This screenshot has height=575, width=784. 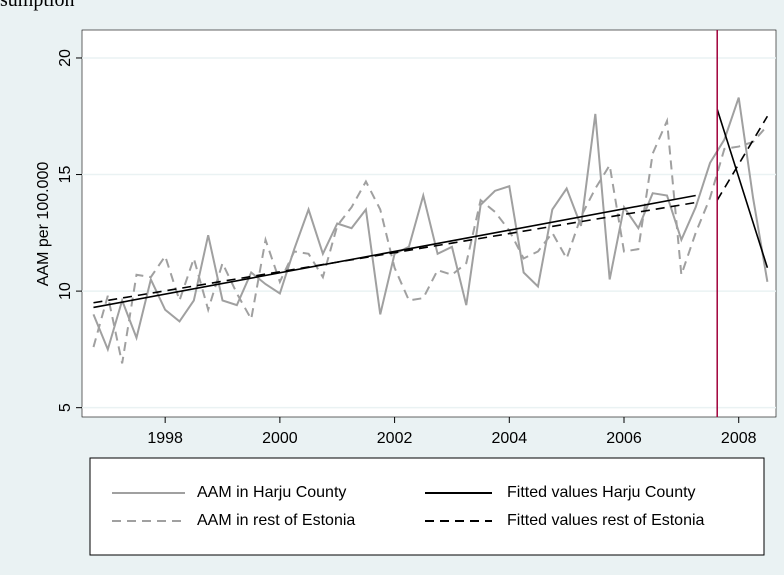 I want to click on legend, so click(x=427, y=506).